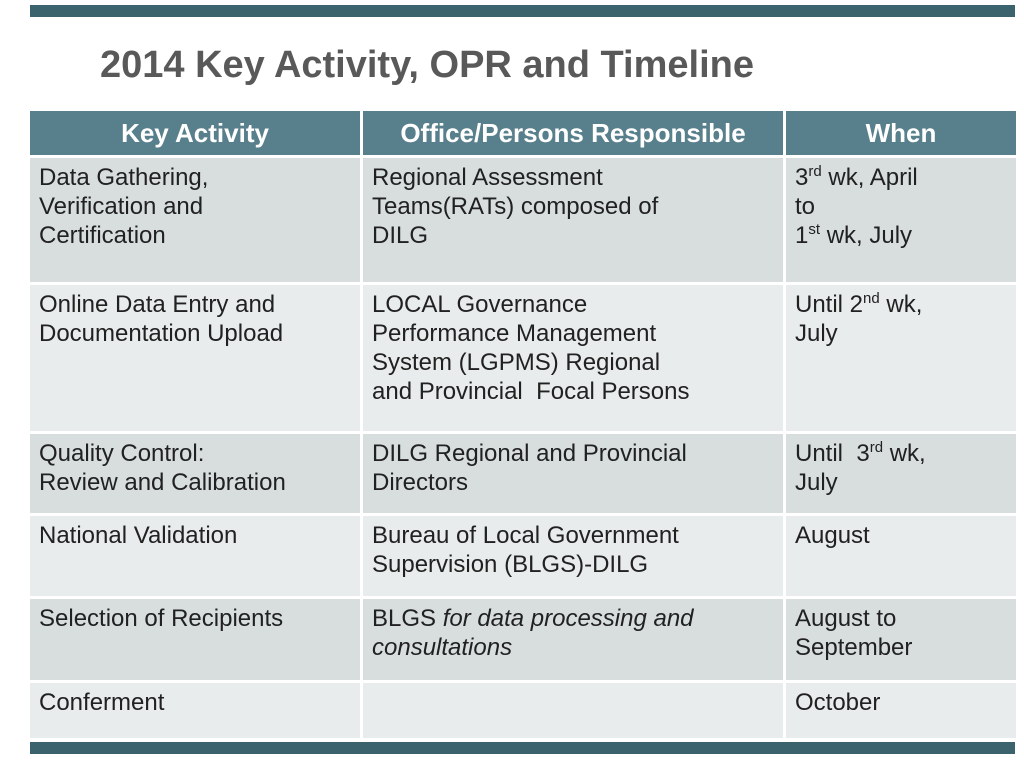 This screenshot has height=768, width=1024. What do you see at coordinates (162, 468) in the screenshot?
I see `cell-text: Quality Control: Review and Calibration` at bounding box center [162, 468].